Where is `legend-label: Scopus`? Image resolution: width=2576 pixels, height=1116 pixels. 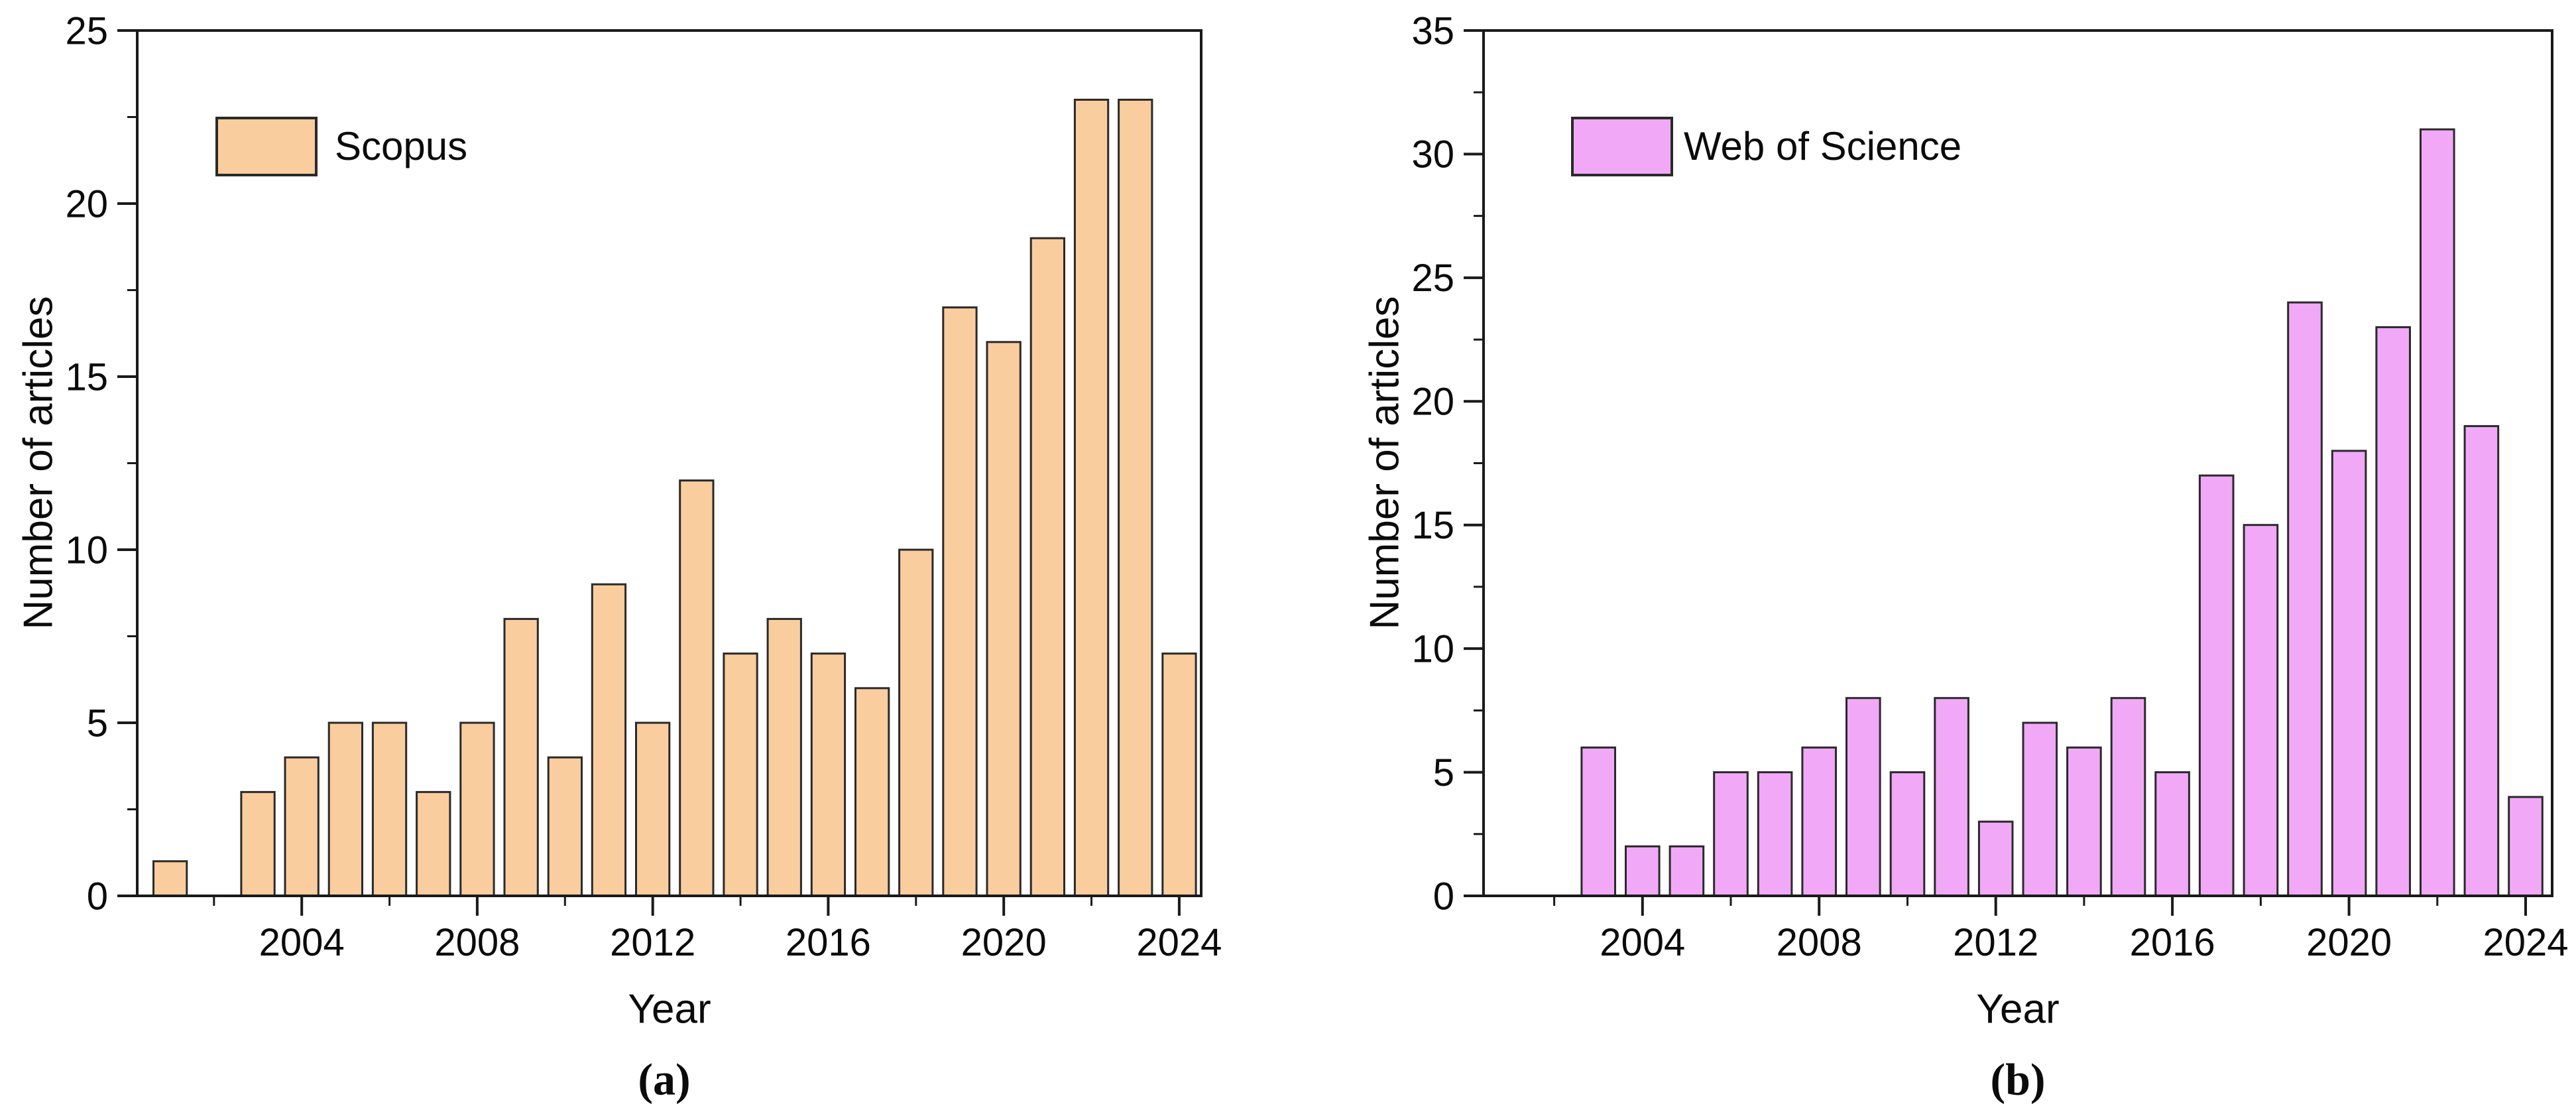 legend-label: Scopus is located at coordinates (402, 146).